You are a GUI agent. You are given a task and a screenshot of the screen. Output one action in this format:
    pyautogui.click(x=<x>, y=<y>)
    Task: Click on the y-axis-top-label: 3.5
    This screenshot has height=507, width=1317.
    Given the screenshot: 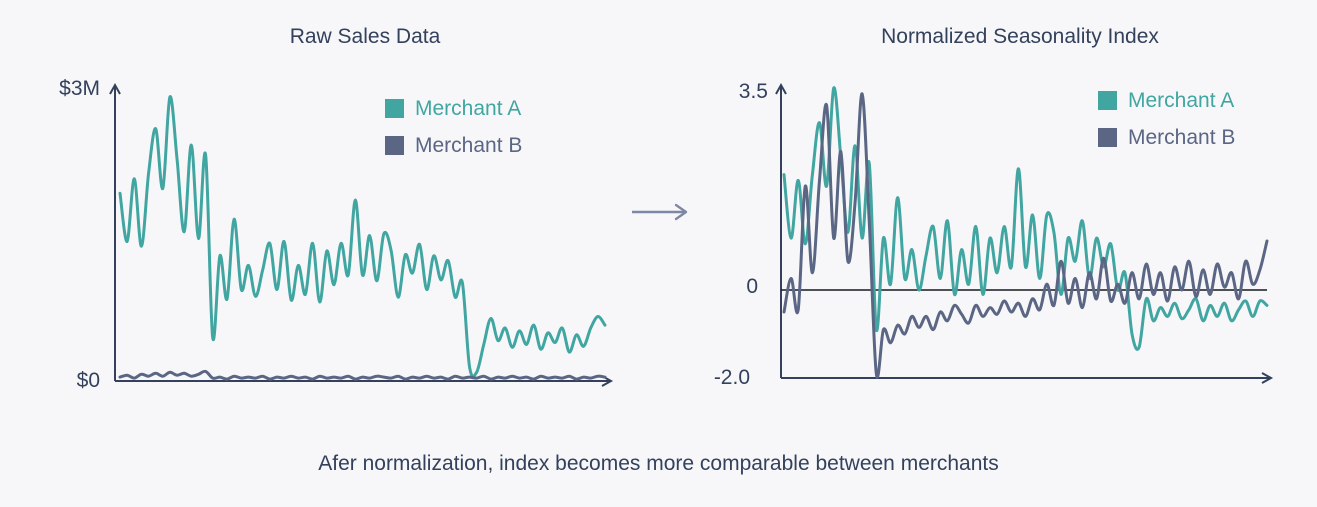 What is the action you would take?
    pyautogui.click(x=753, y=91)
    